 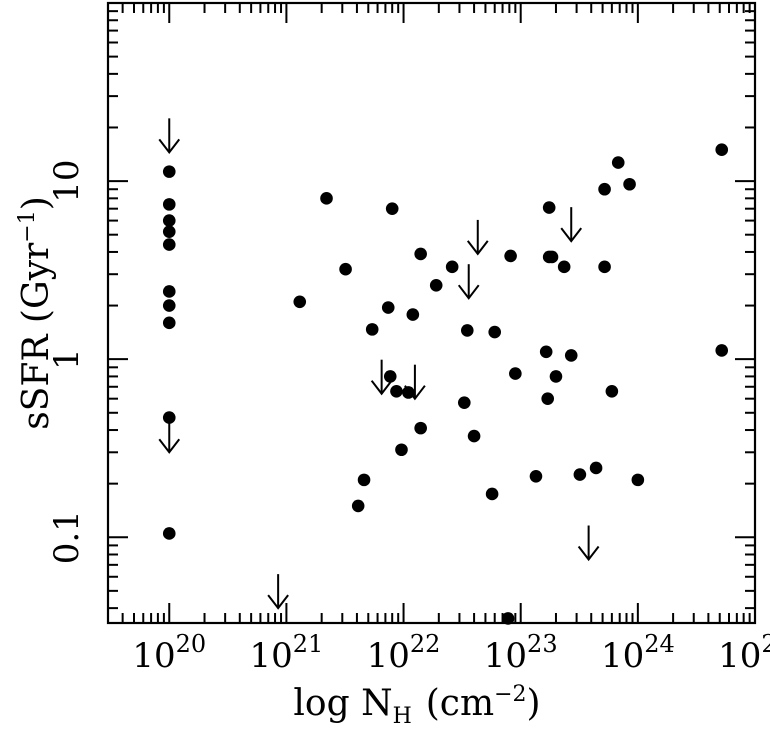 I want to click on y-tick-label: 0.1, so click(x=67, y=537).